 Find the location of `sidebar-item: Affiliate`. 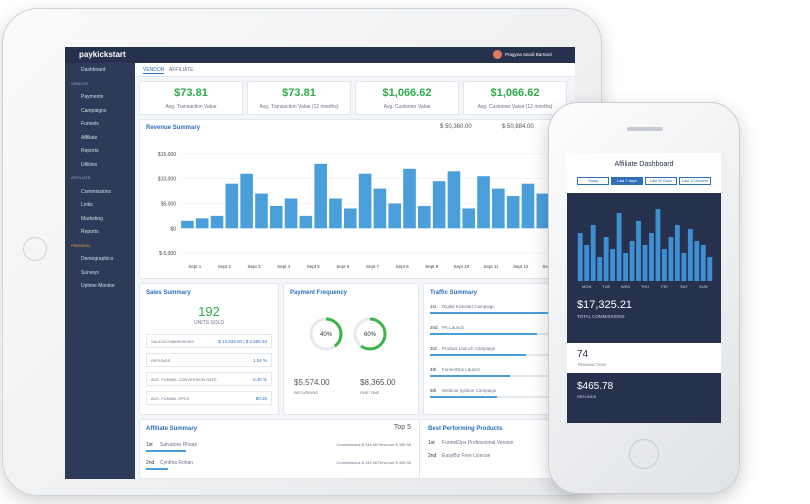

sidebar-item: Affiliate is located at coordinates (89, 137).